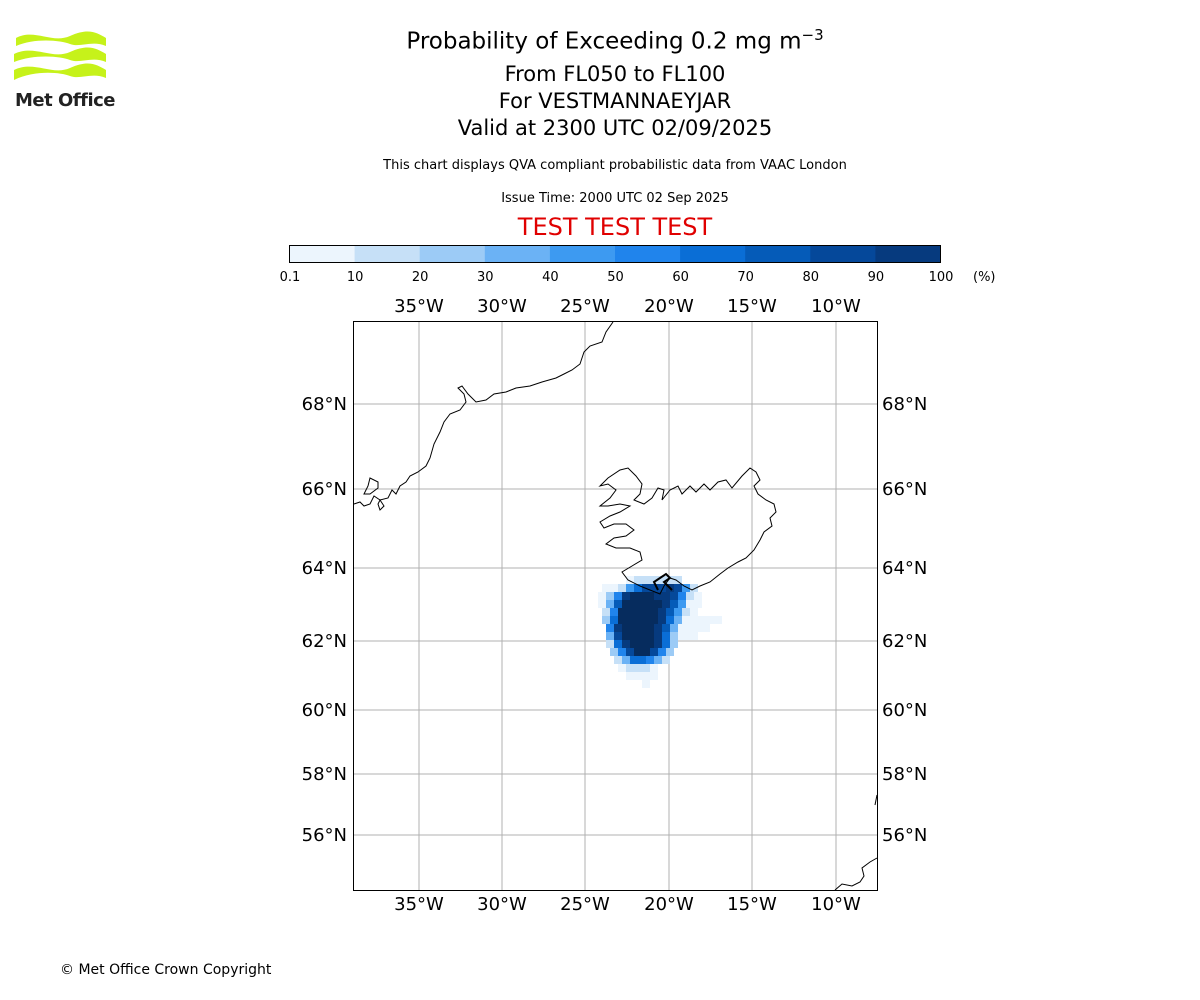  Describe the element at coordinates (615, 101) in the screenshot. I see `volcano-name: For VESTMANNAEYJAR` at that location.